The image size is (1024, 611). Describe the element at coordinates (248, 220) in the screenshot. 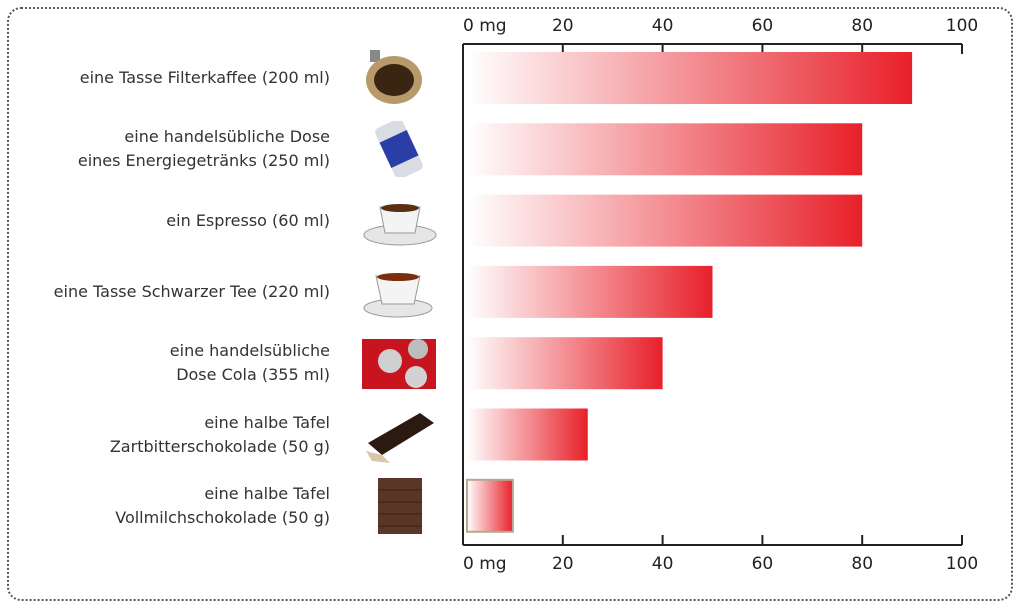

I see `category-label: ein Espresso (60 ml)` at that location.